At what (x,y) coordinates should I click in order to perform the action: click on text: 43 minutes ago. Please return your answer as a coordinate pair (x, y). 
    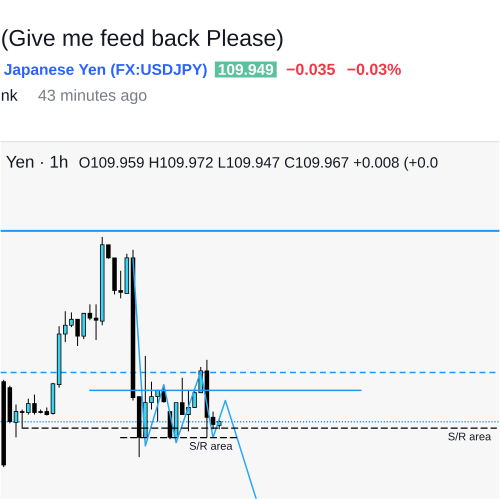
    Looking at the image, I should click on (92, 96).